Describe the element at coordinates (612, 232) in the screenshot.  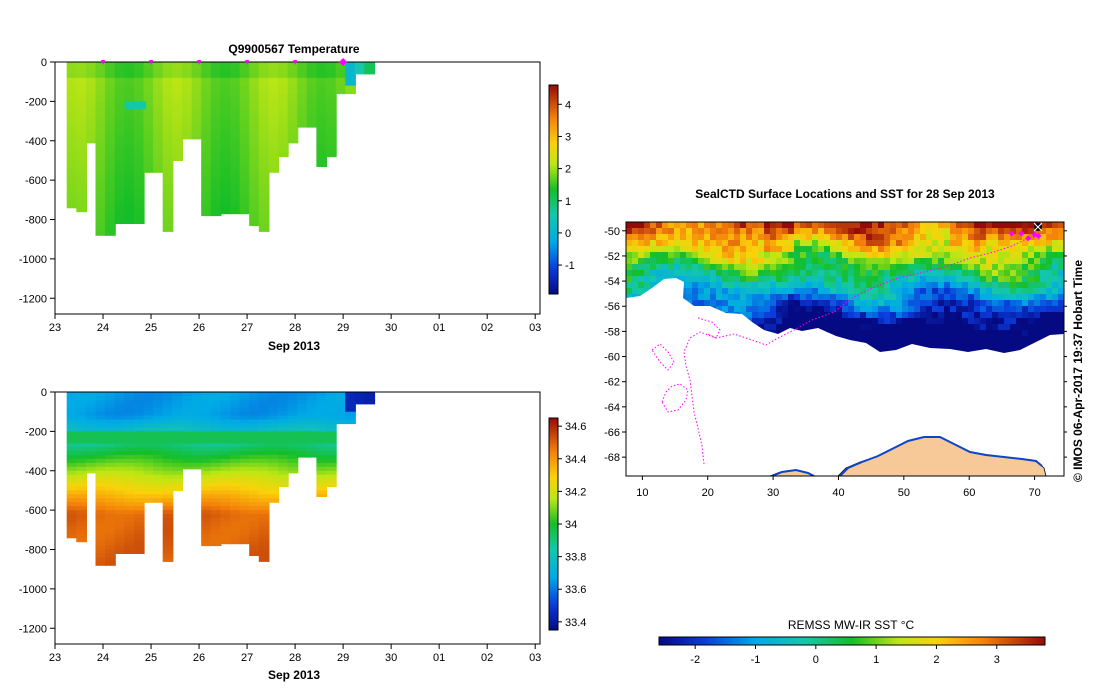
I see `map-y-tick-label: -50` at that location.